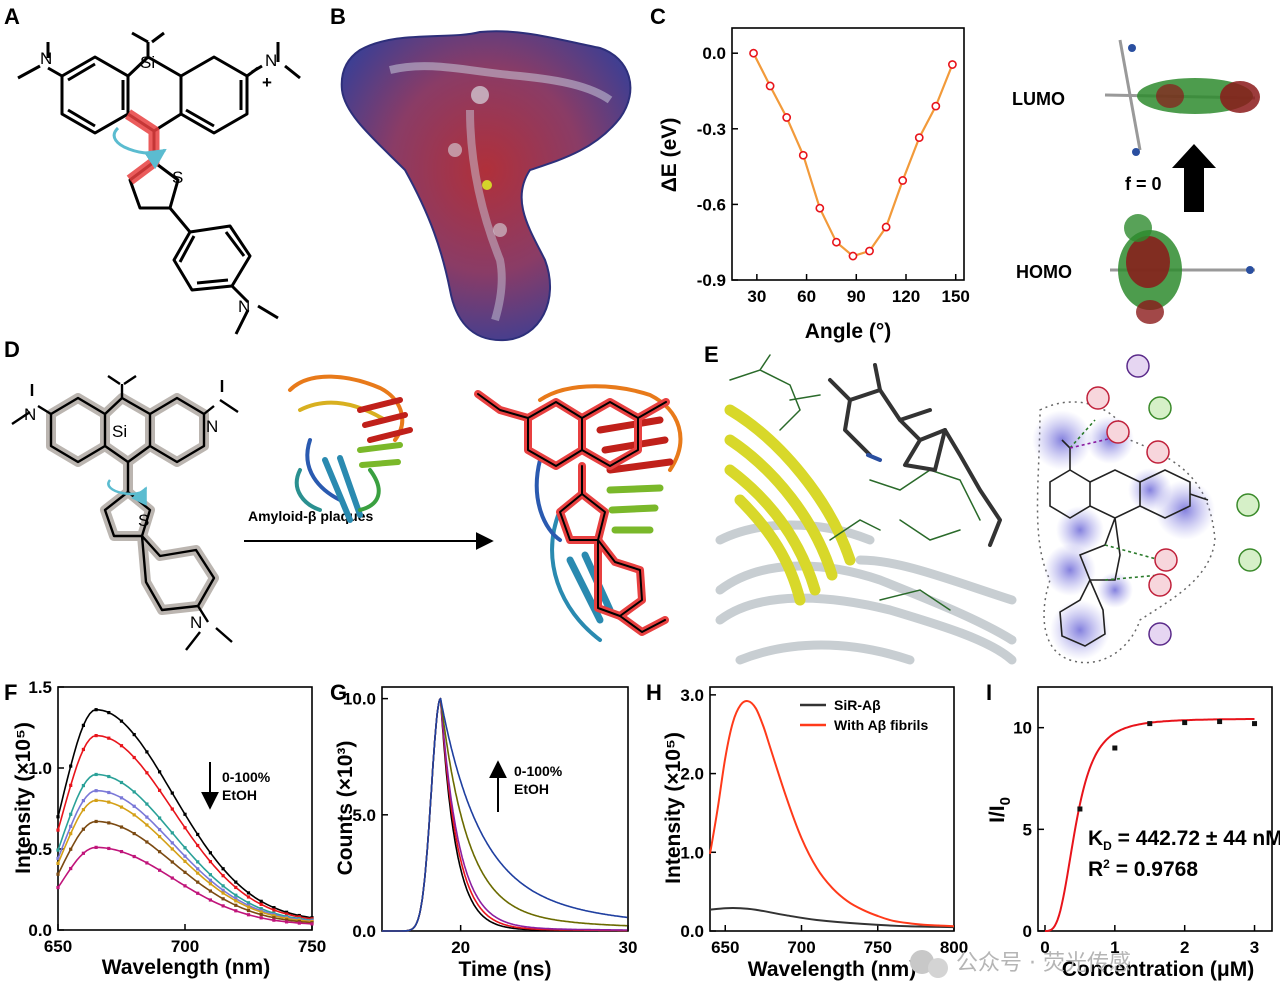  Describe the element at coordinates (832, 814) in the screenshot. I see `panel-h-series` at that location.